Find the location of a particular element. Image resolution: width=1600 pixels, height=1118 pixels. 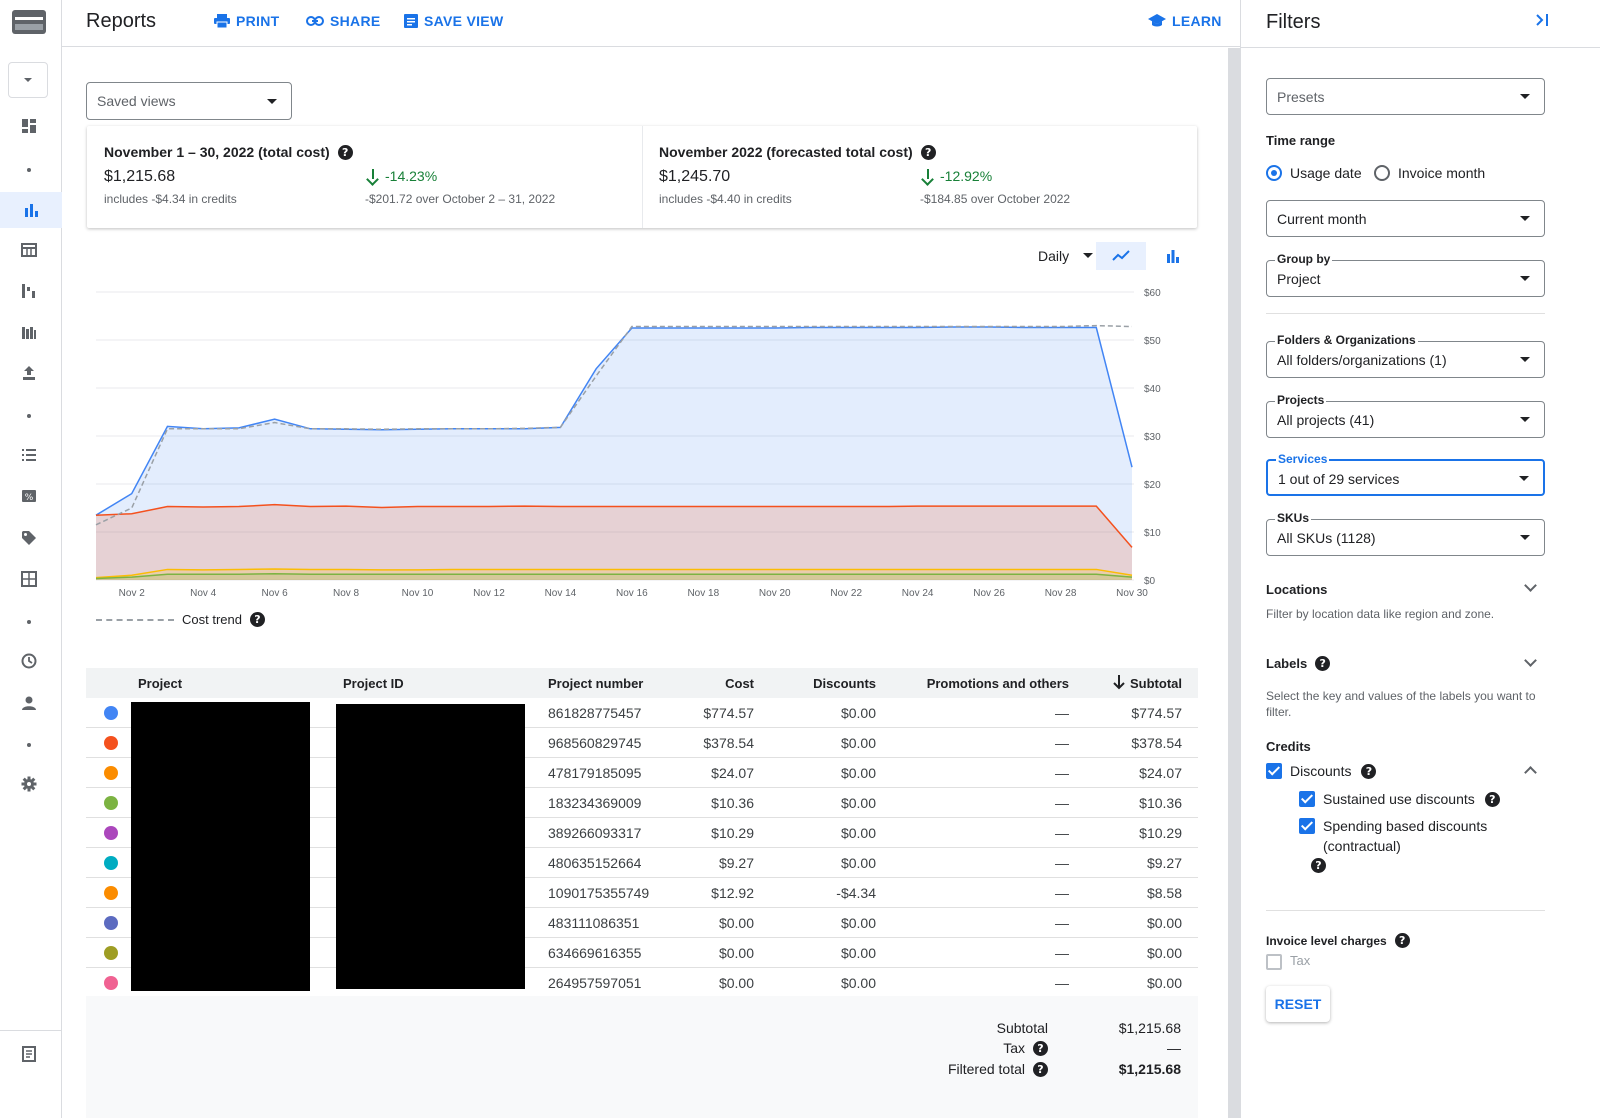

skus-select: SKUs All SKUs (1128) is located at coordinates (1405, 533).